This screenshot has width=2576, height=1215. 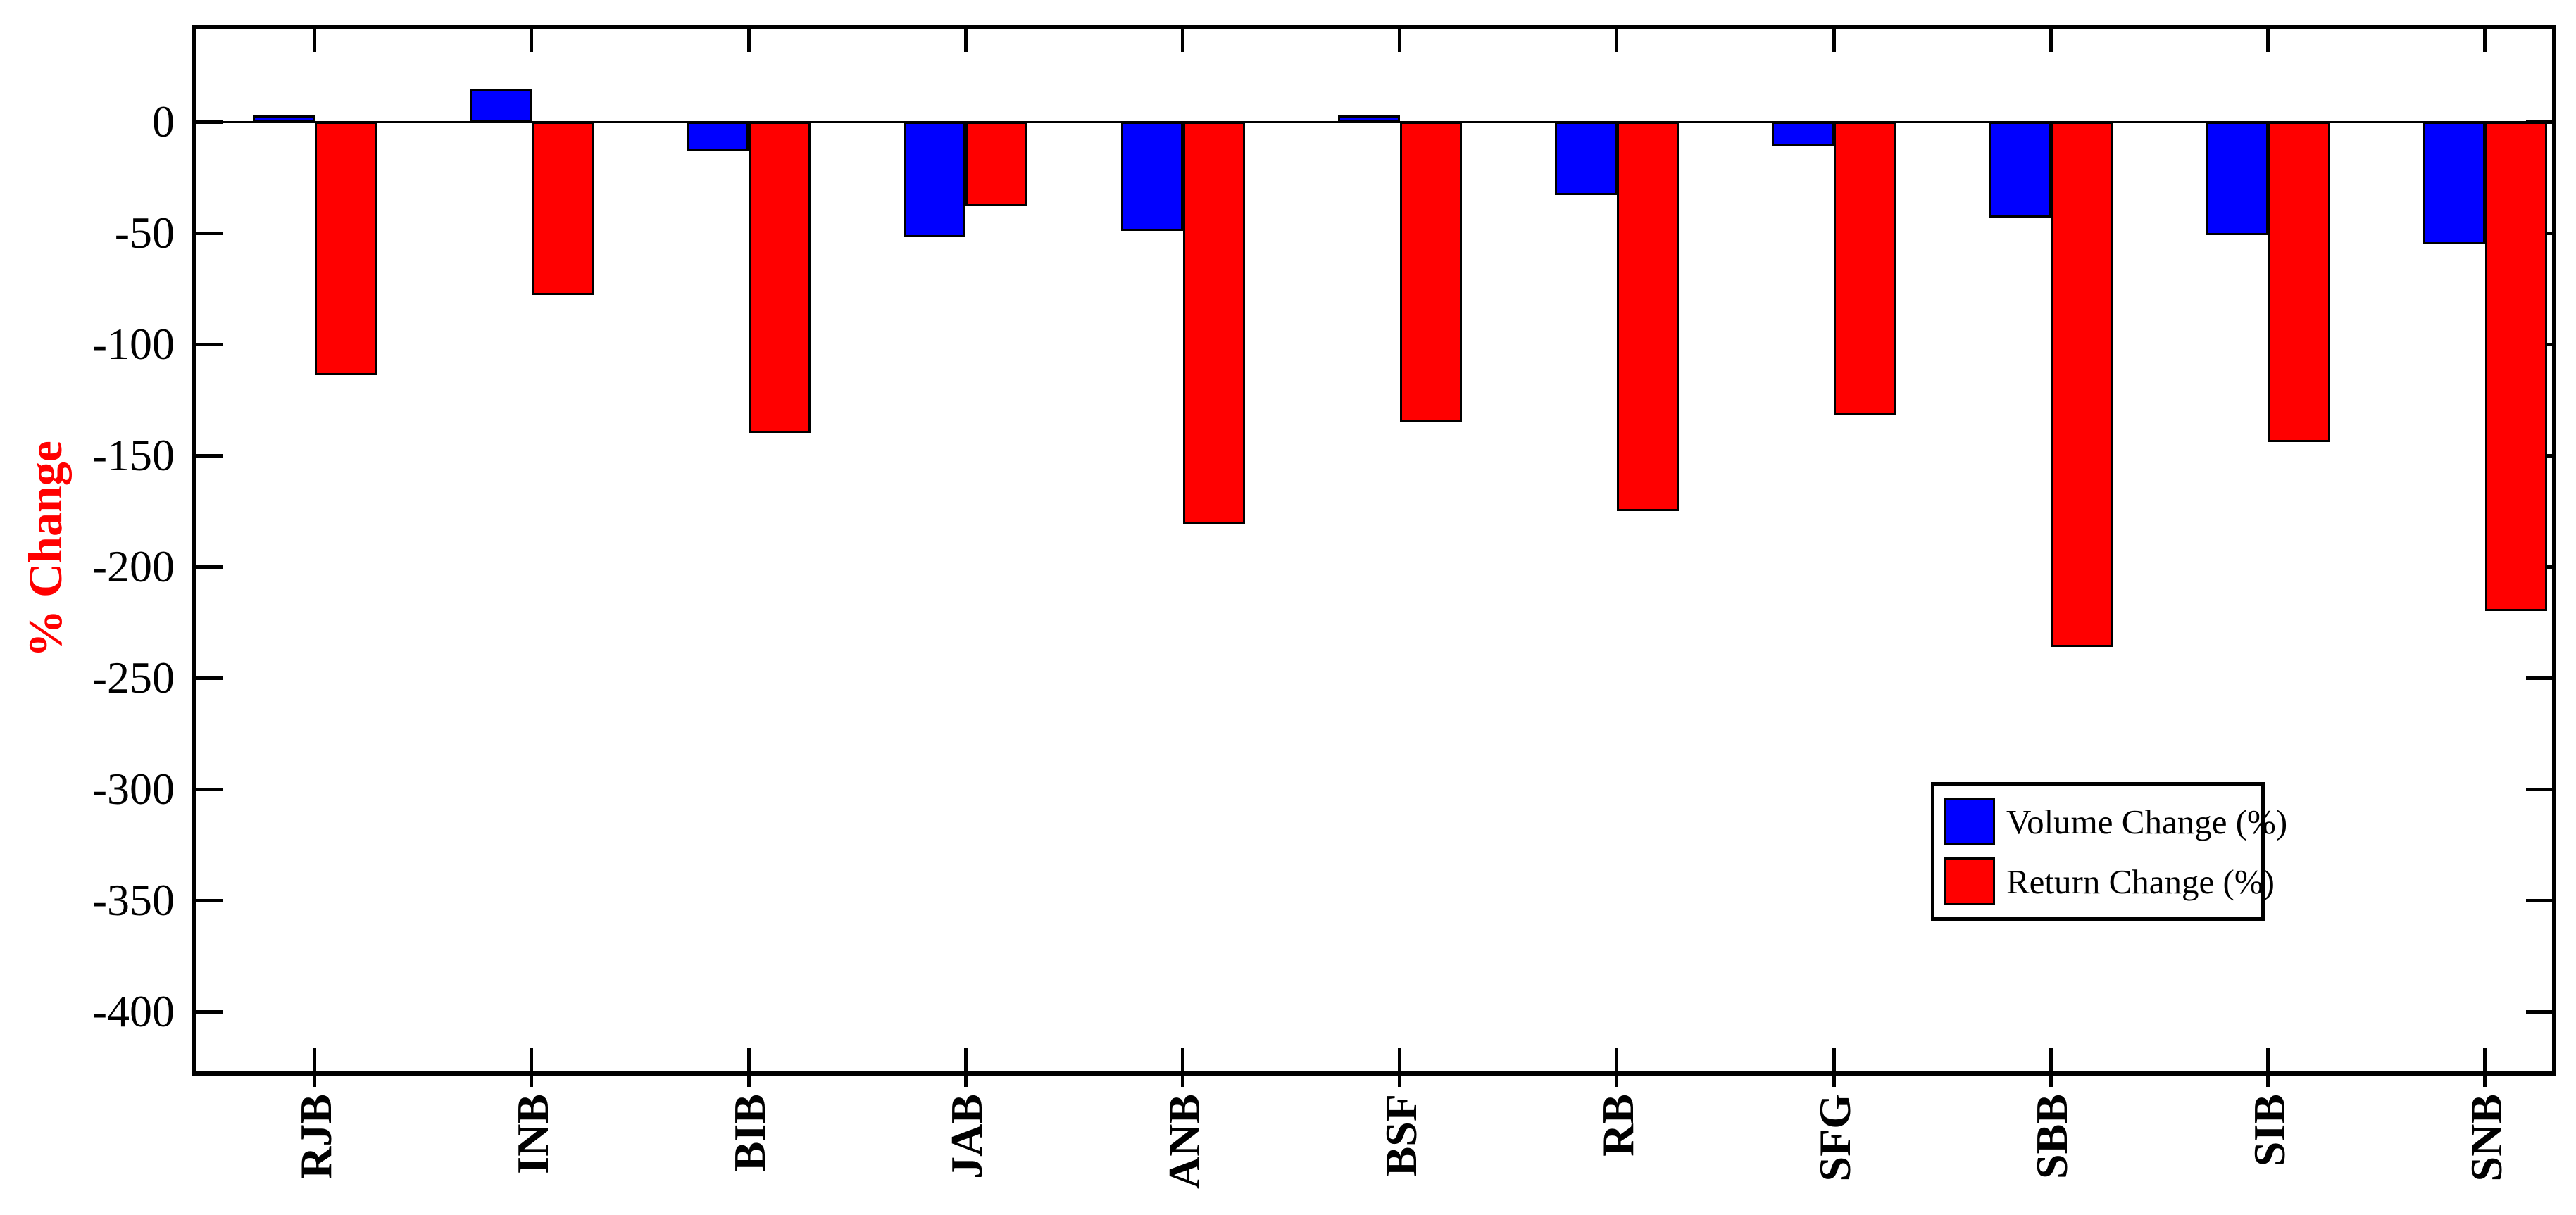 What do you see at coordinates (1400, 1135) in the screenshot?
I see `x-tick-label: BSF` at bounding box center [1400, 1135].